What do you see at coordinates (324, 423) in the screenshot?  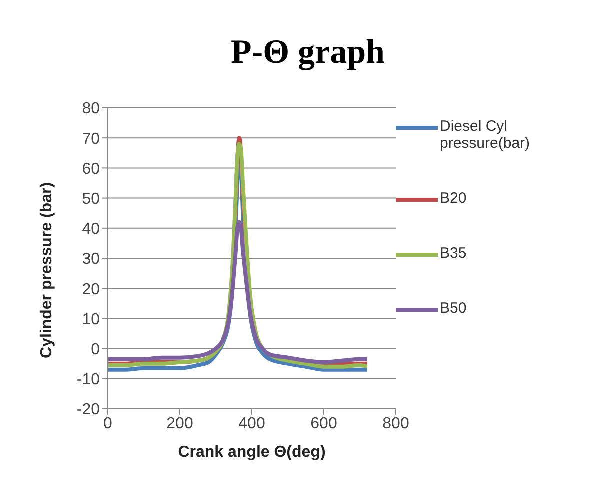 I see `x-tick-label: 600` at bounding box center [324, 423].